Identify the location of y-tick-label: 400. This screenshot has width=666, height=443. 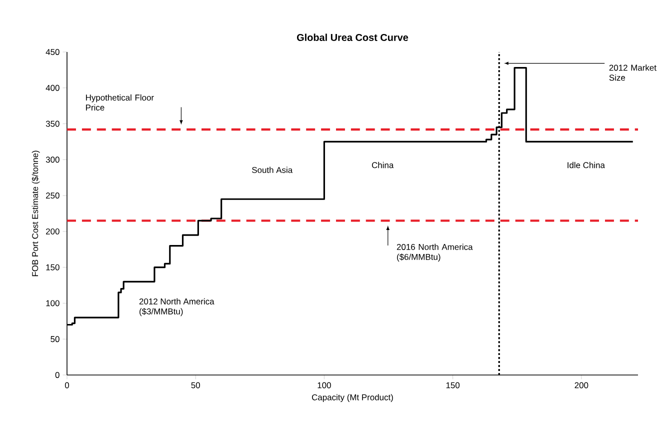
(53, 87).